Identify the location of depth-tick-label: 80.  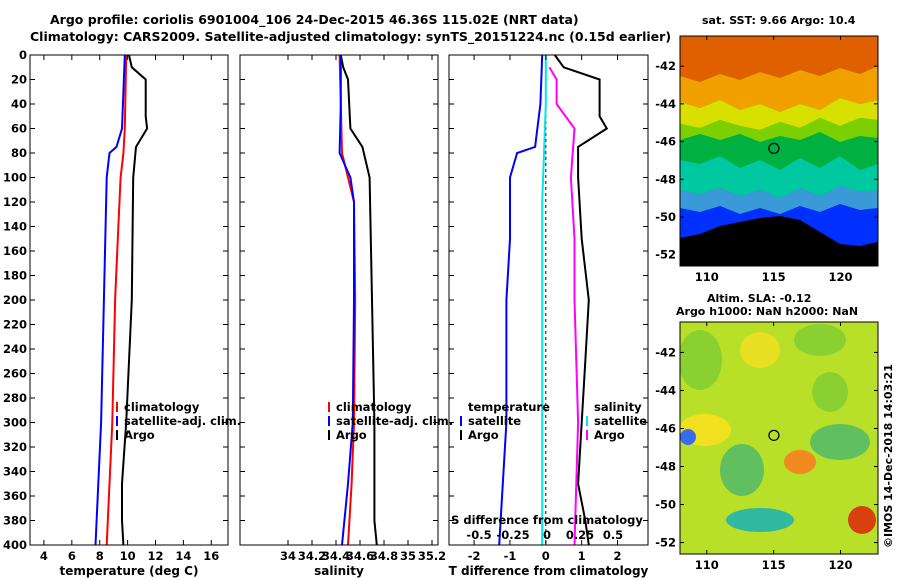
(19, 153).